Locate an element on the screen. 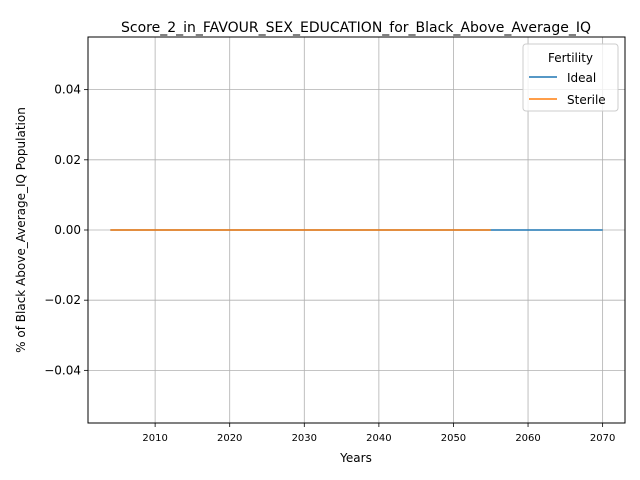  y-tick-label: 0.00 is located at coordinates (67, 230).